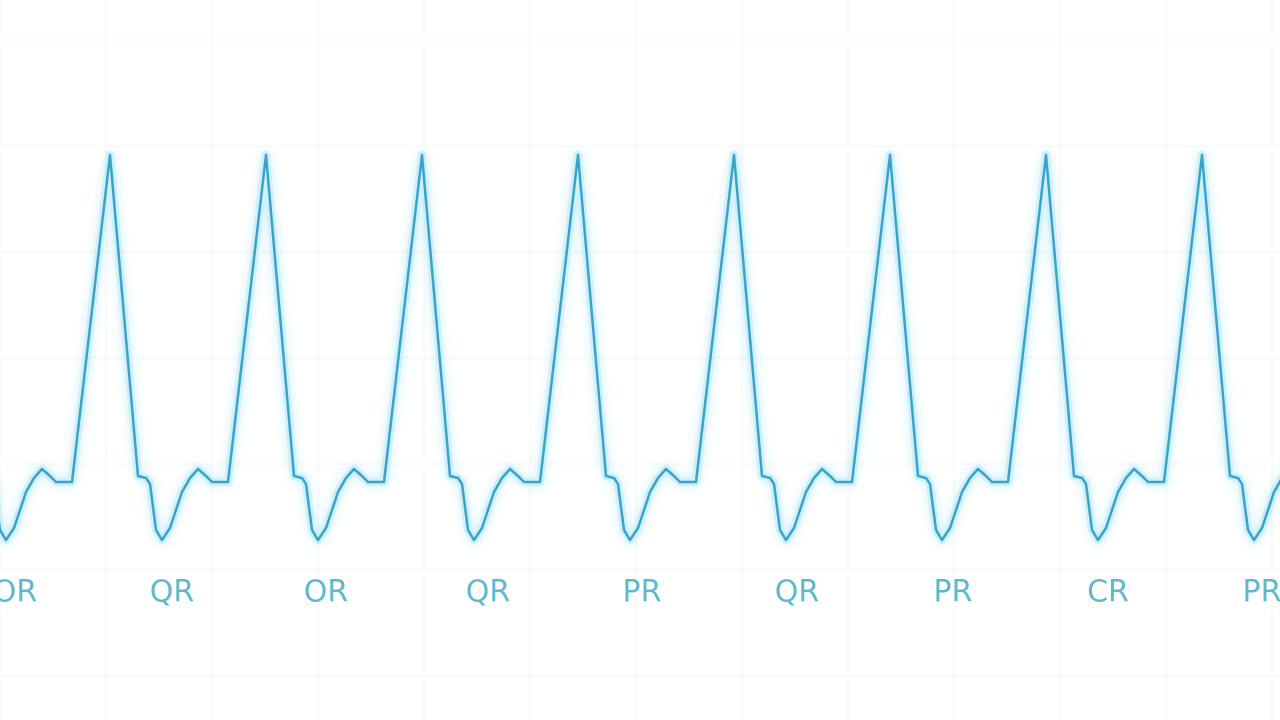 The image size is (1280, 720). I want to click on labels: OR QR OR QR PR QR PR CR PR, so click(640, 592).